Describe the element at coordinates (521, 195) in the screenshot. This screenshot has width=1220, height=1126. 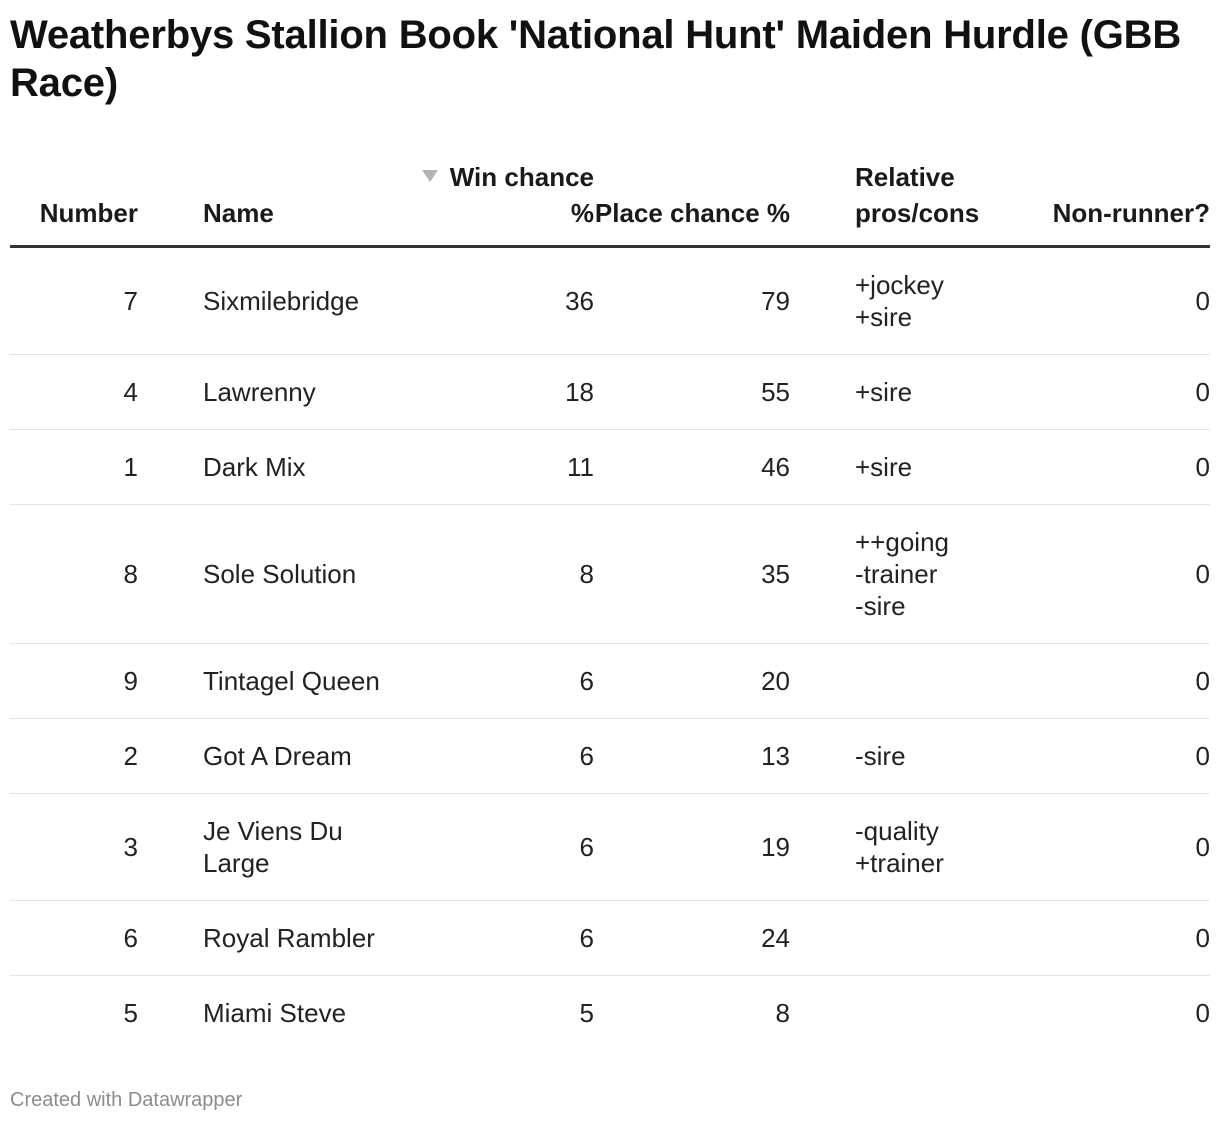
I see `column-header-win-label: Win chance %` at that location.